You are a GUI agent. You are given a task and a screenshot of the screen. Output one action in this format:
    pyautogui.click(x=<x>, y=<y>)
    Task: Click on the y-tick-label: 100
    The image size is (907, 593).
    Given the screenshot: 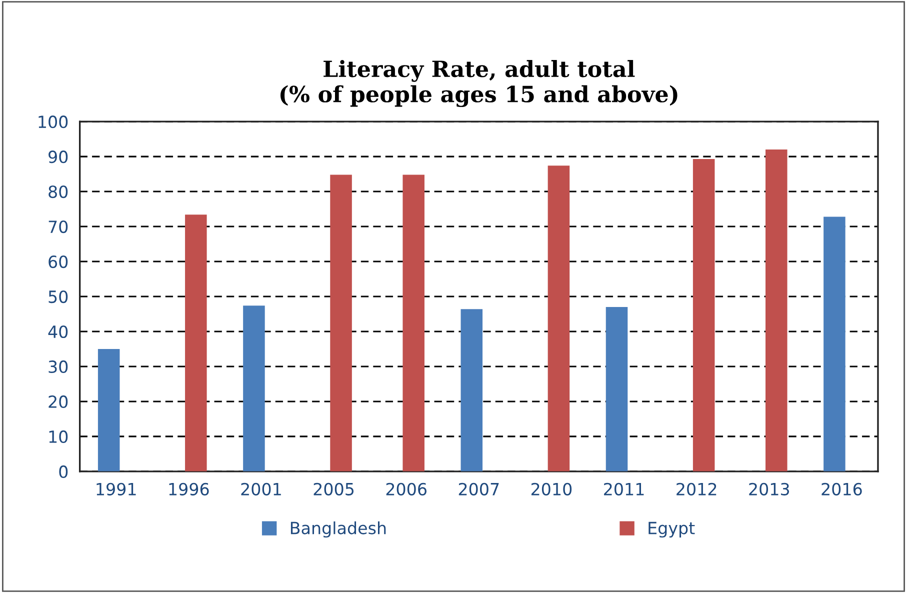 What is the action you would take?
    pyautogui.click(x=53, y=122)
    